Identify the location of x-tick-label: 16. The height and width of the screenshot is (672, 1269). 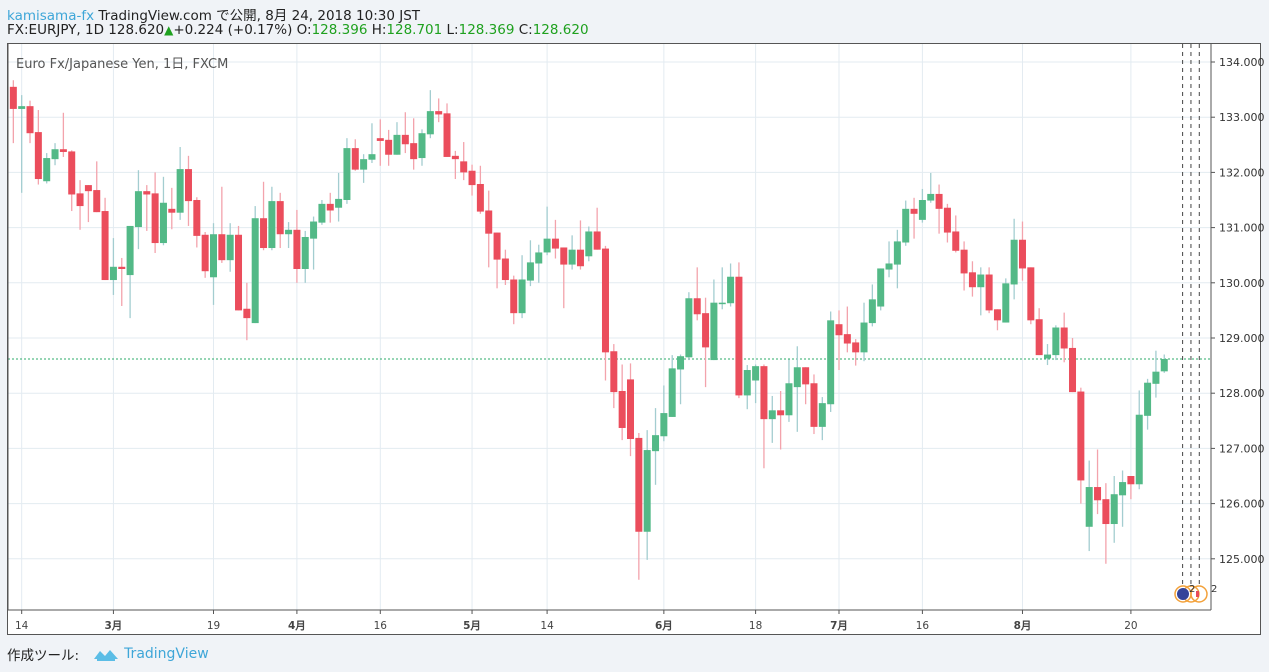
(923, 626).